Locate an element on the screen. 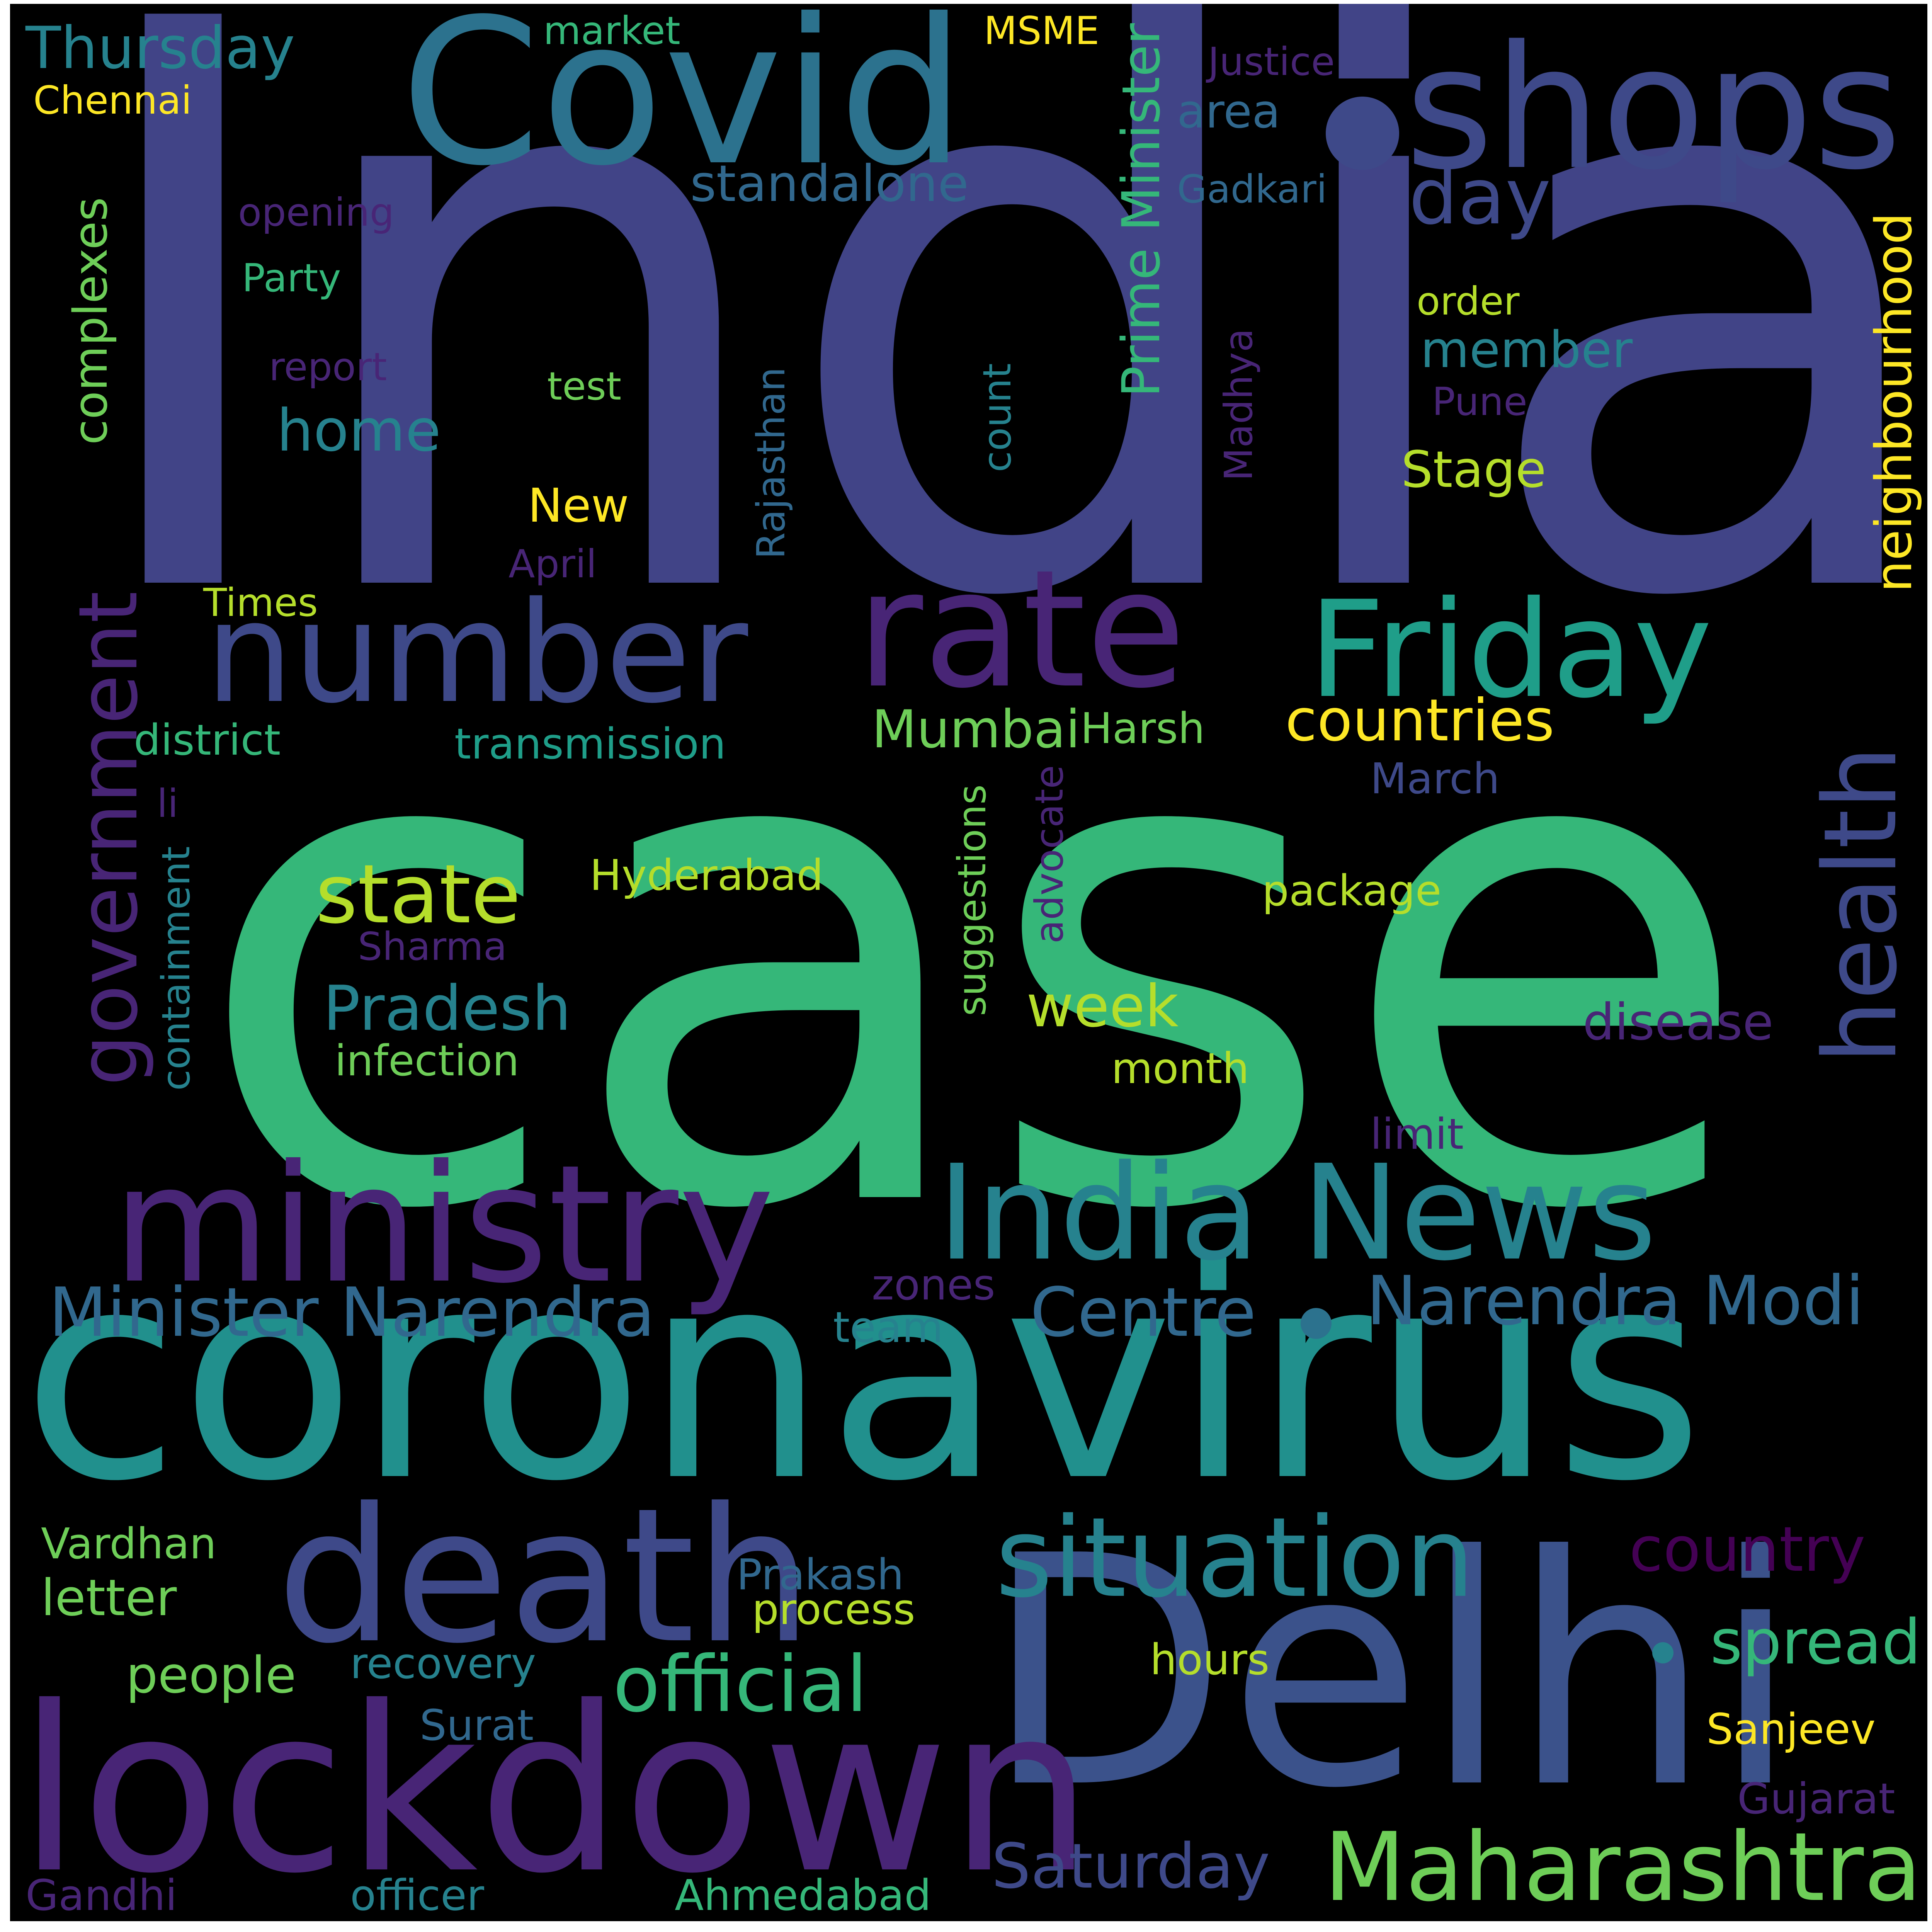 This screenshot has width=1932, height=1932. word-justice: Justice is located at coordinates (1271, 62).